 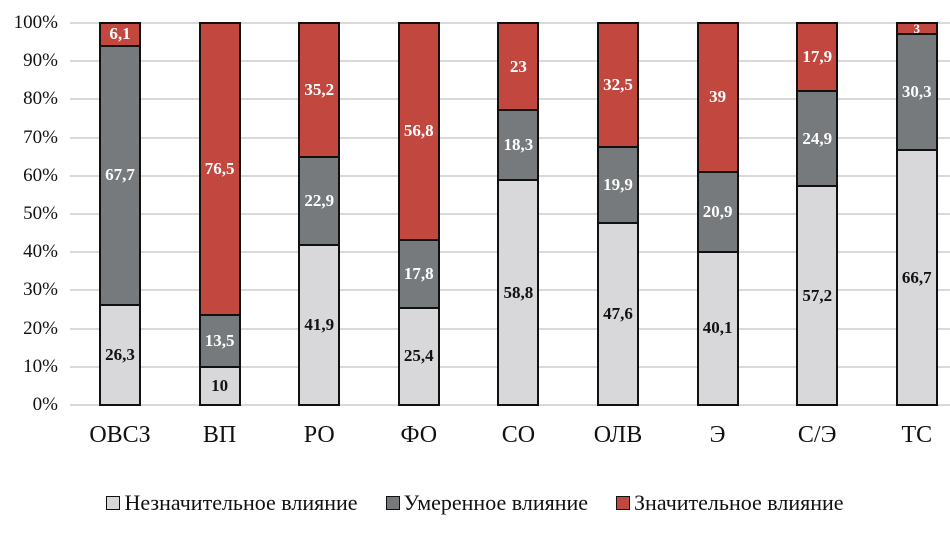 I want to click on x-axis-tick-label: ВП, so click(x=219, y=435).